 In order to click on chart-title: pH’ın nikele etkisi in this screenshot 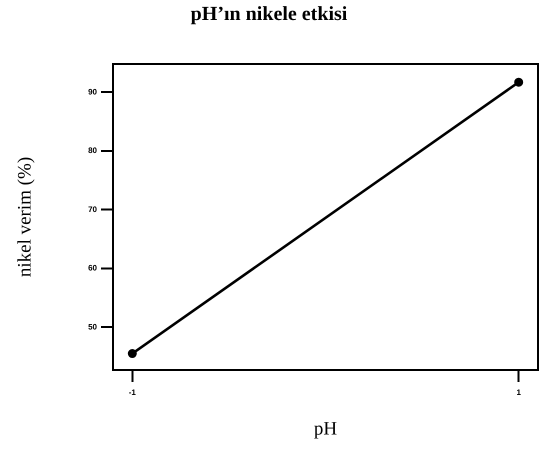, I will do `click(269, 14)`.